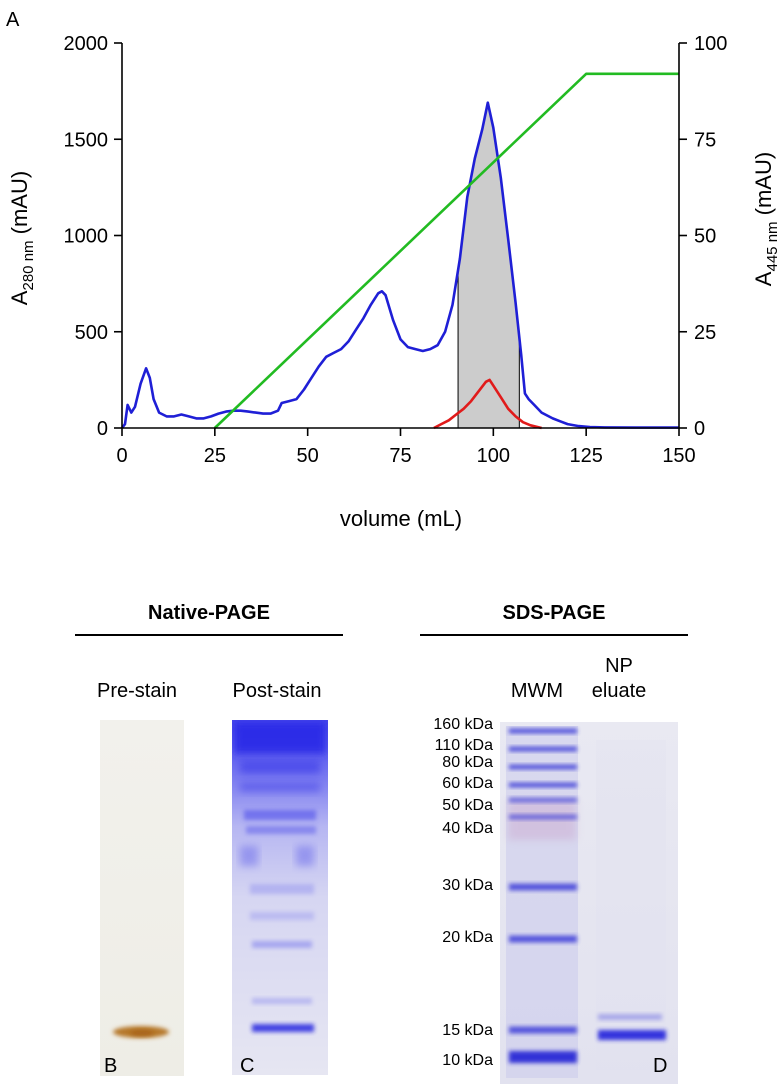 Image resolution: width=780 pixels, height=1089 pixels. Describe the element at coordinates (308, 456) in the screenshot. I see `x-tick-label: 50` at that location.